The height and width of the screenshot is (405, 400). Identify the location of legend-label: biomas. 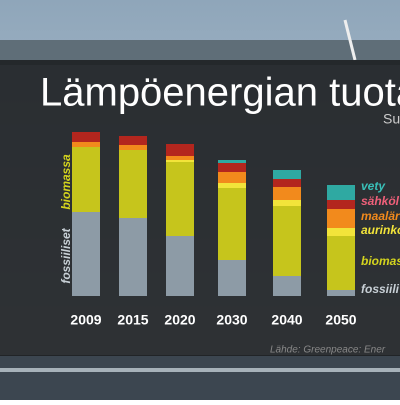
(380, 261).